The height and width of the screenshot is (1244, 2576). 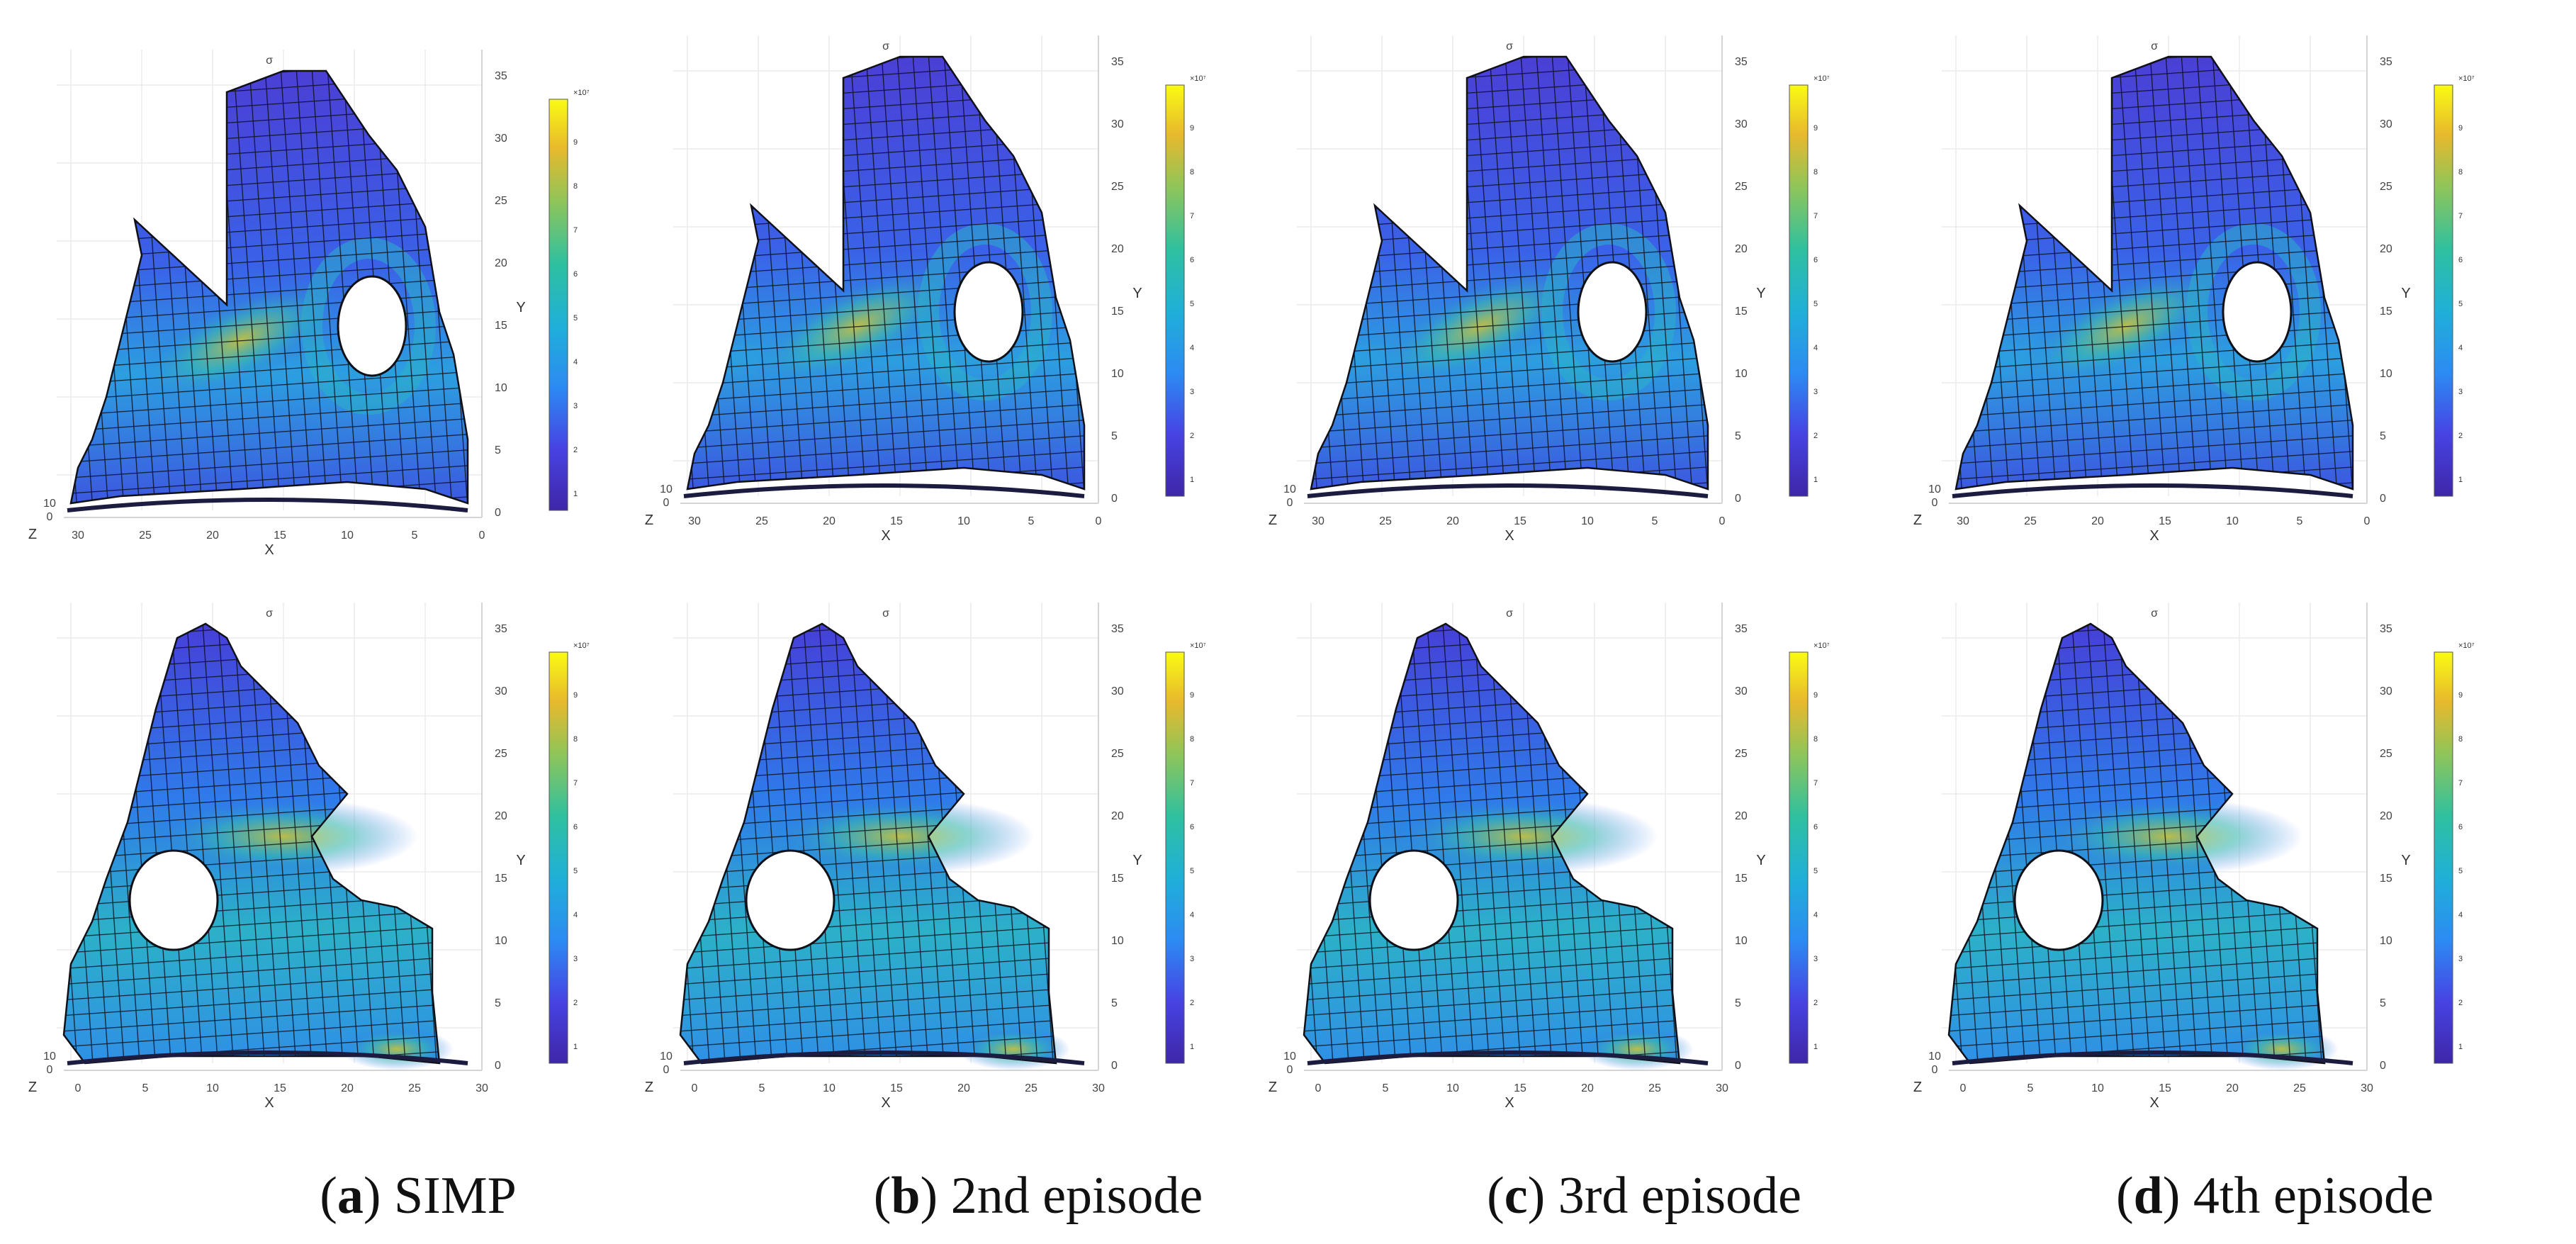 I want to click on caption-b: (b) 2nd episode, so click(x=1038, y=1196).